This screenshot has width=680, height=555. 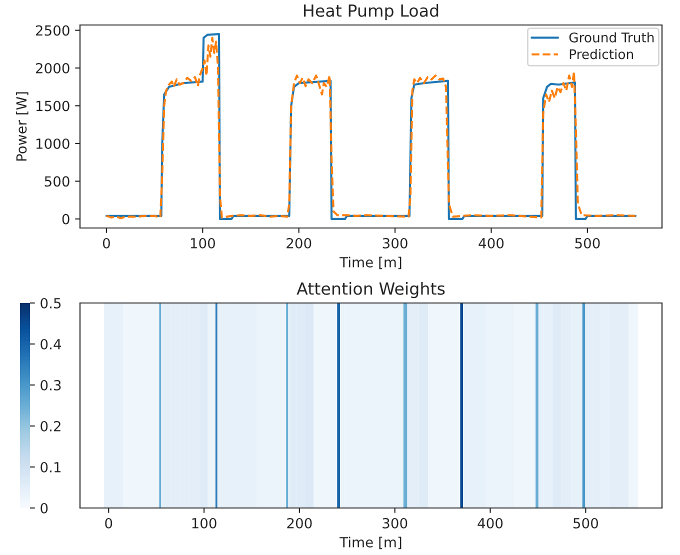 I want to click on color-bar-label: 0.2, so click(x=50, y=426).